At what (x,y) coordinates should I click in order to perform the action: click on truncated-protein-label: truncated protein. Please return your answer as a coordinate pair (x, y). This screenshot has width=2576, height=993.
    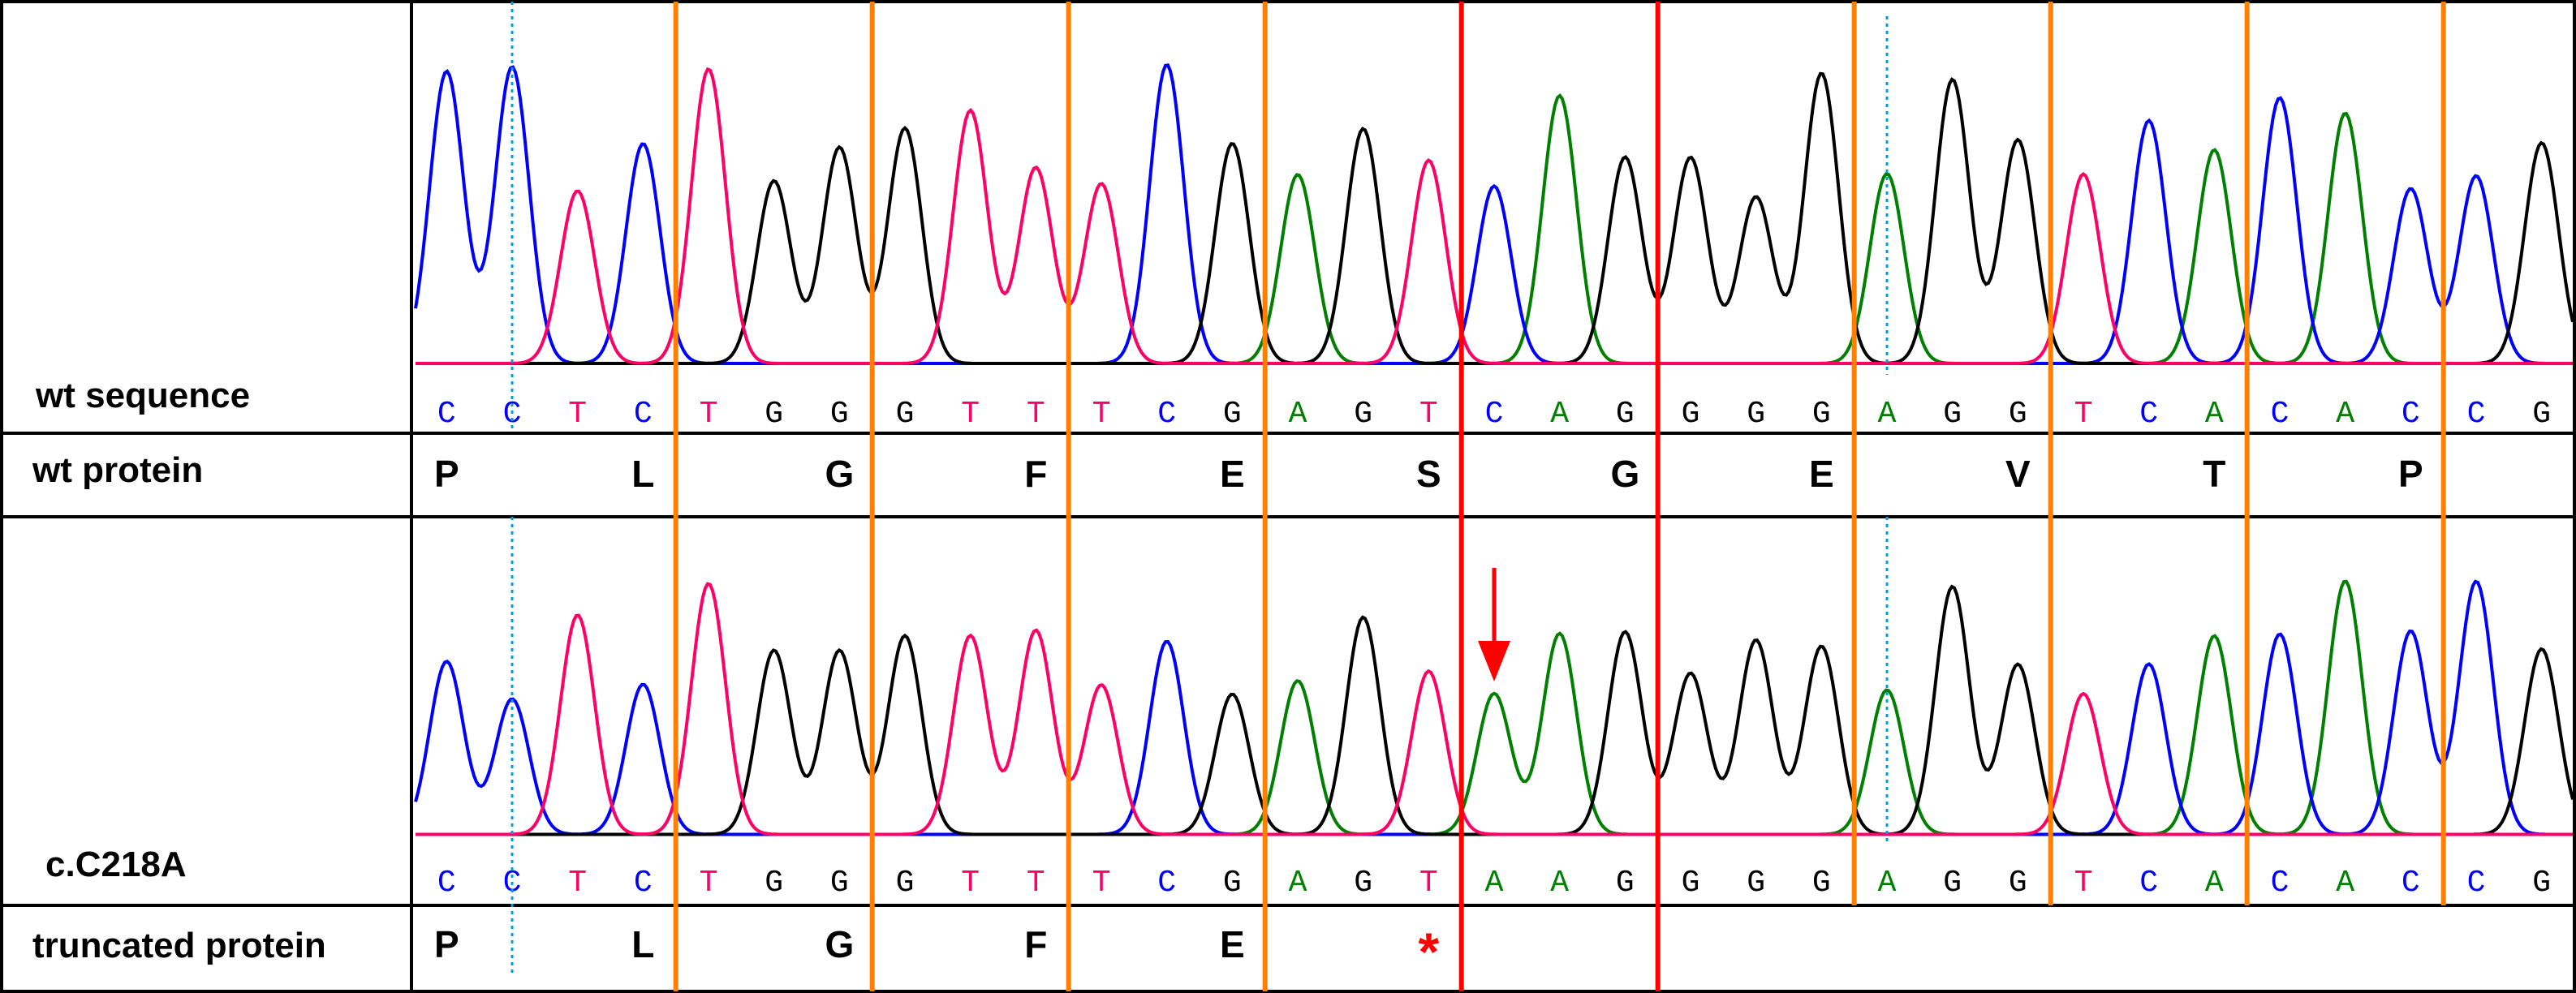
    Looking at the image, I should click on (179, 945).